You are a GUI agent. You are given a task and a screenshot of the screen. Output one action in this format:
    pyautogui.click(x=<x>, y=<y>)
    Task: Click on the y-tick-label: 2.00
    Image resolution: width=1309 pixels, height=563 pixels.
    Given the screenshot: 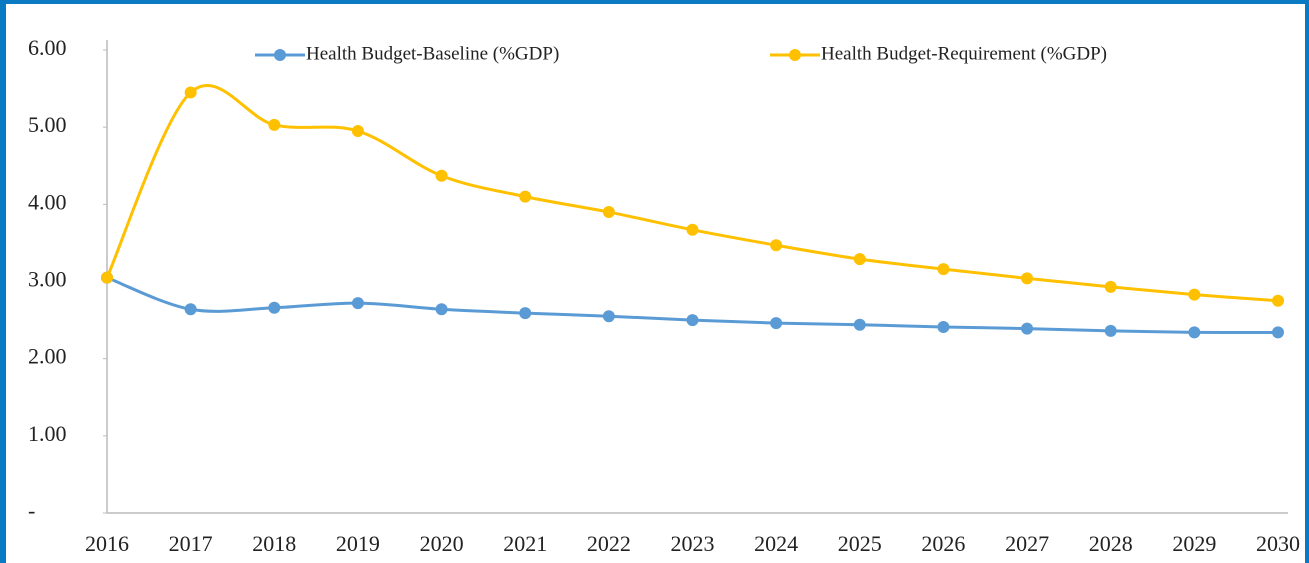 What is the action you would take?
    pyautogui.click(x=47, y=356)
    